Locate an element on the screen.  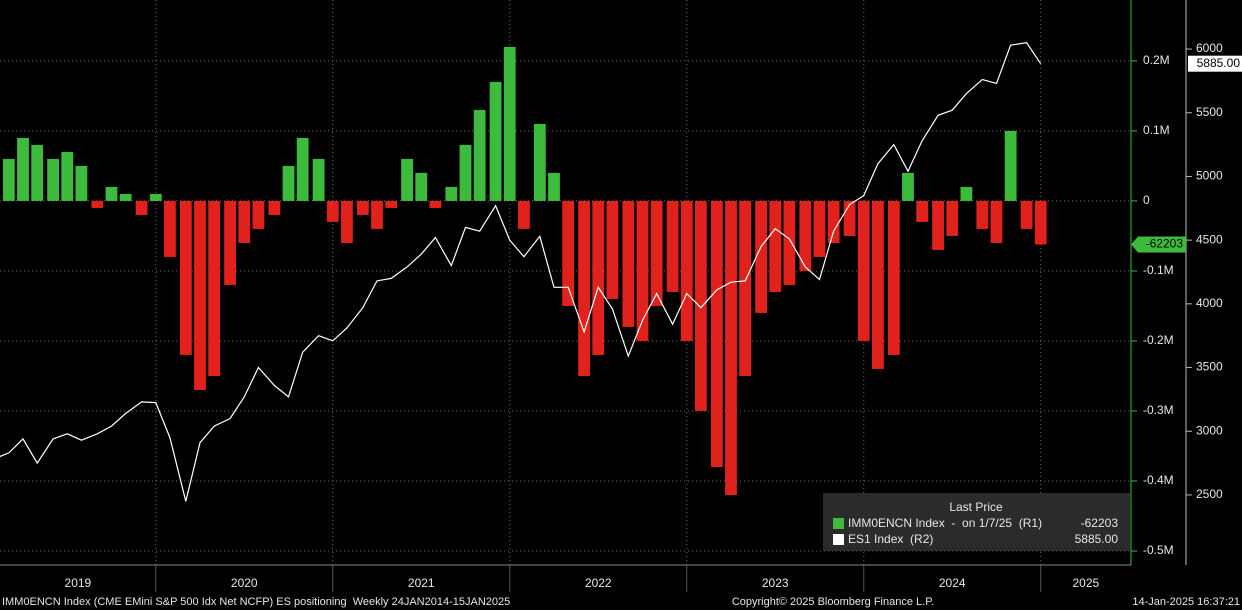
last-value-label: 5885.00 is located at coordinates (1219, 63).